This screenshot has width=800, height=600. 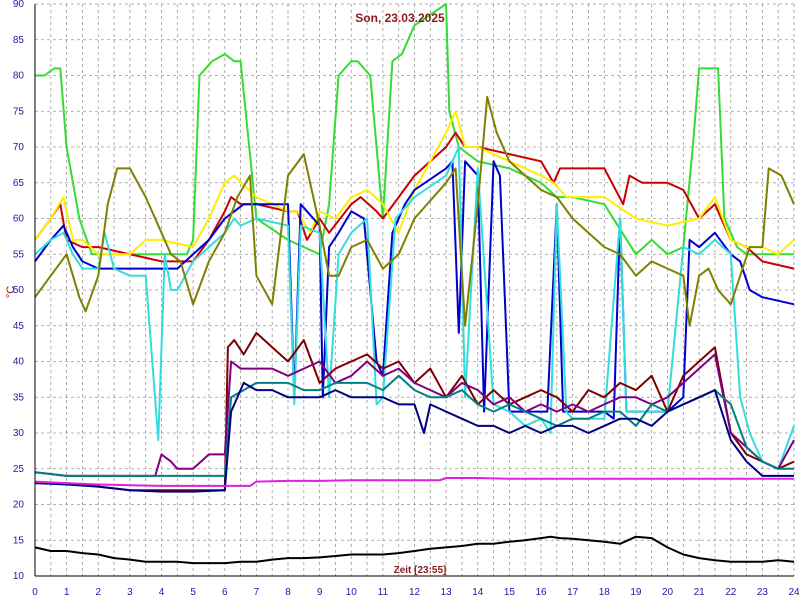 What do you see at coordinates (700, 592) in the screenshot?
I see `x-tick-label: 21` at bounding box center [700, 592].